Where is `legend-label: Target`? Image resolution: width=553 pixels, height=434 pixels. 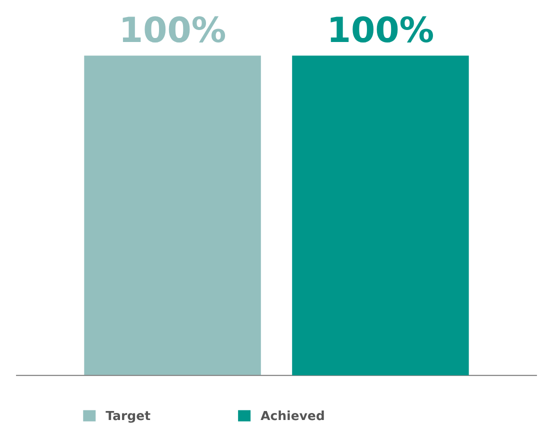 legend-label: Target is located at coordinates (128, 416).